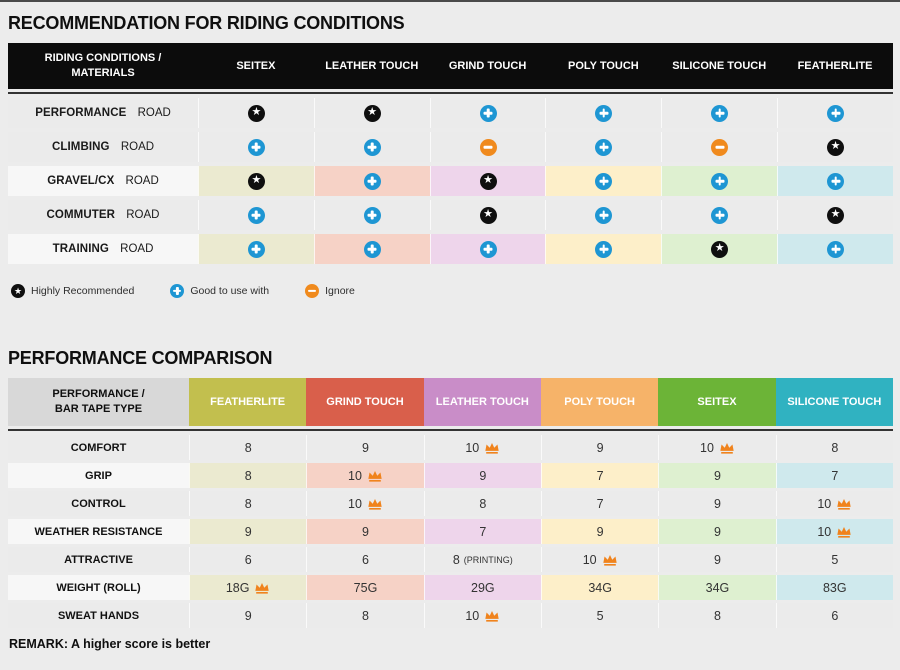 Image resolution: width=900 pixels, height=670 pixels. Describe the element at coordinates (450, 587) in the screenshot. I see `performance-row: WEIGHT (ROLL) 18G 75G 29G 34G 34G 83G` at that location.